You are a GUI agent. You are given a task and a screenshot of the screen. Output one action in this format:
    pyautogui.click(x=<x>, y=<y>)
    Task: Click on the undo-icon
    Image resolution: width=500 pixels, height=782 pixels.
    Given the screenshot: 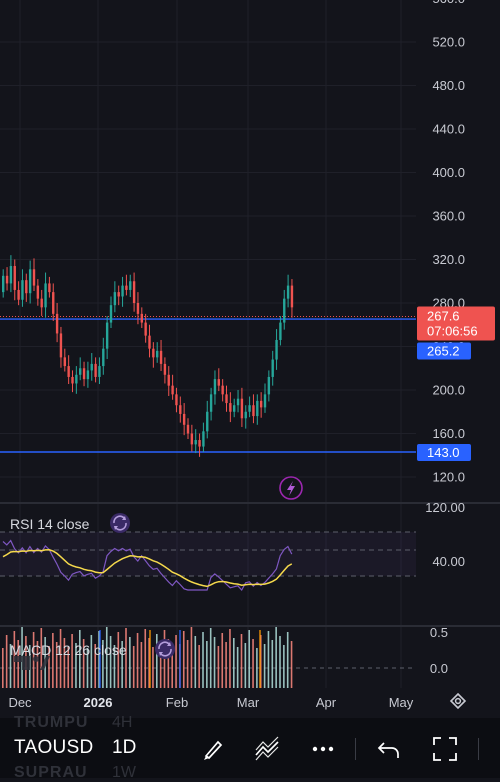 What is the action you would take?
    pyautogui.click(x=389, y=749)
    